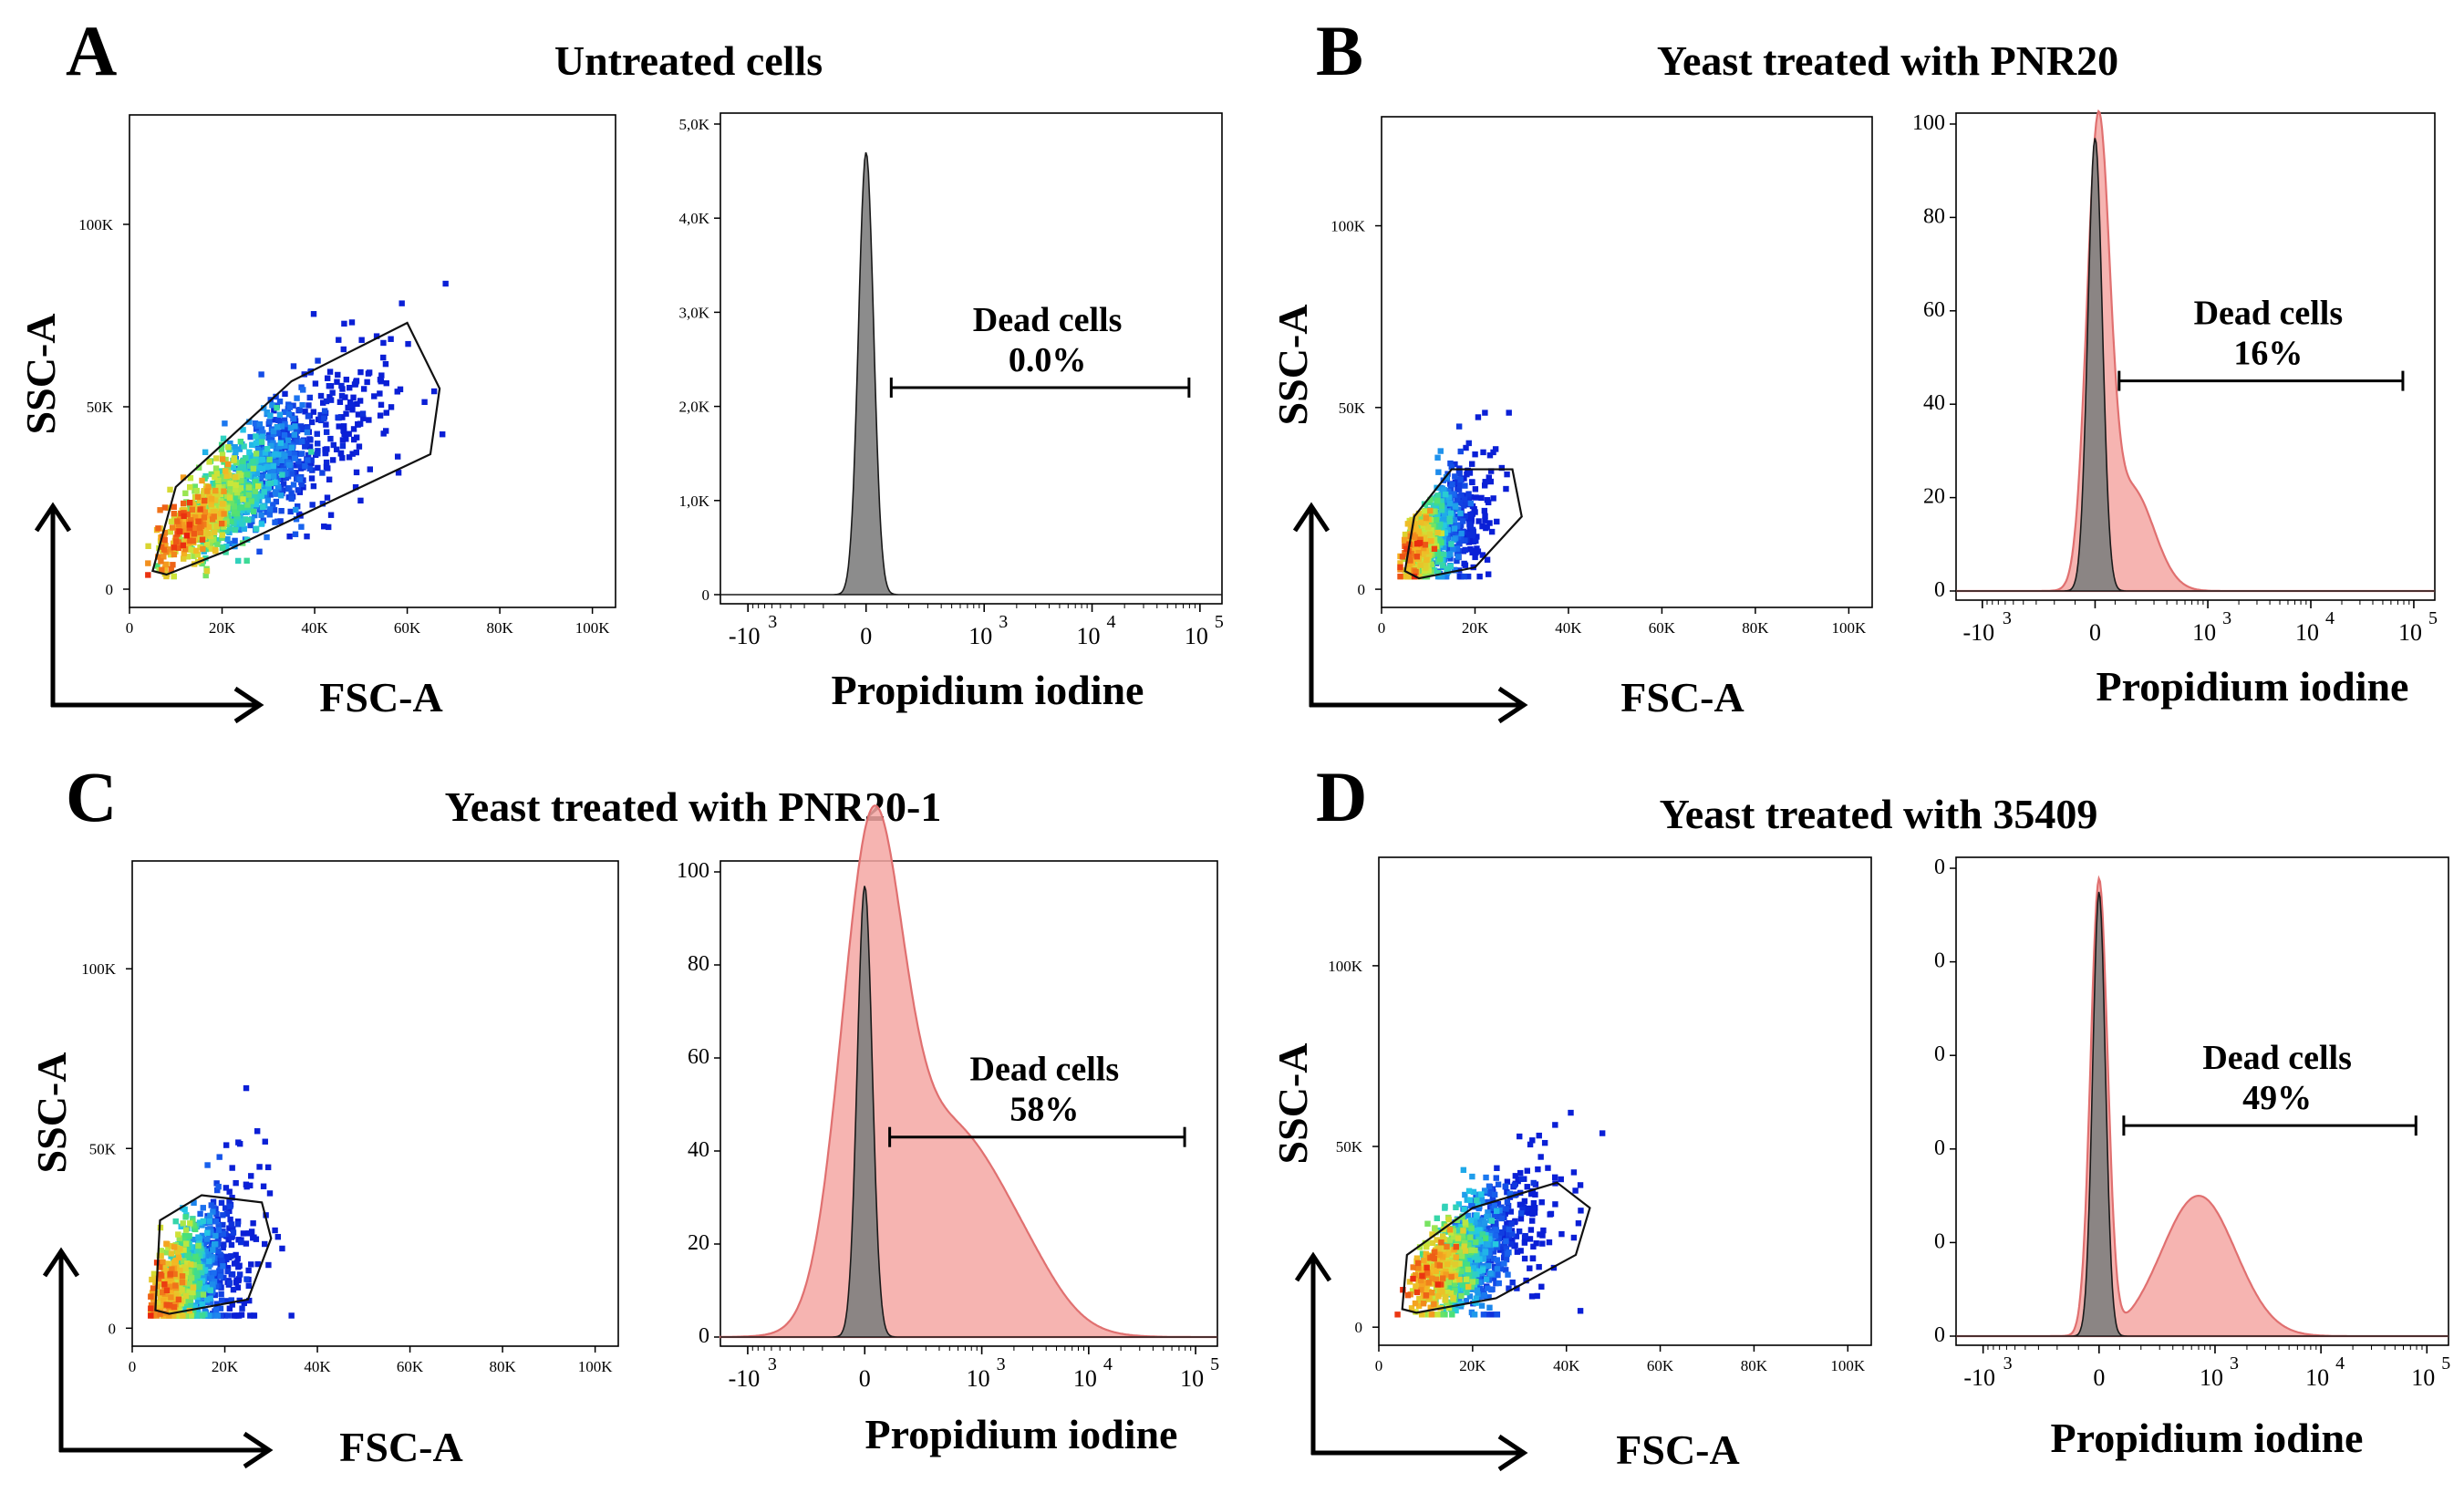 Image resolution: width=2464 pixels, height=1493 pixels. What do you see at coordinates (503, 1367) in the screenshot?
I see `scatter-x-tick-label: 80K` at bounding box center [503, 1367].